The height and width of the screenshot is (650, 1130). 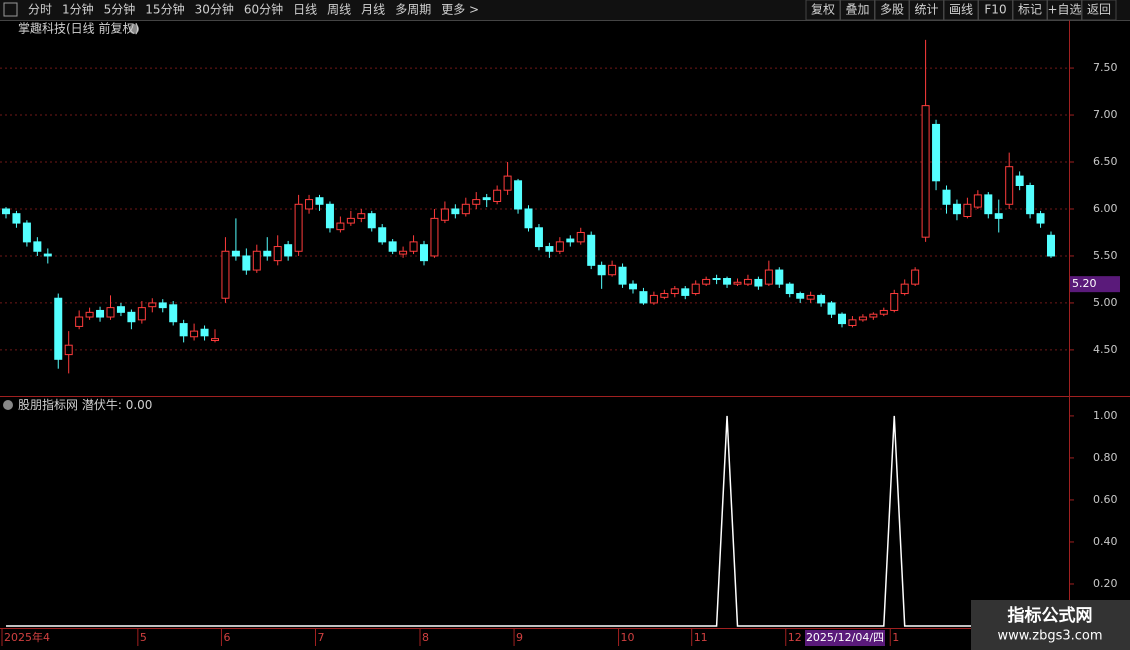 I want to click on tab: 60分钟, so click(x=263, y=9).